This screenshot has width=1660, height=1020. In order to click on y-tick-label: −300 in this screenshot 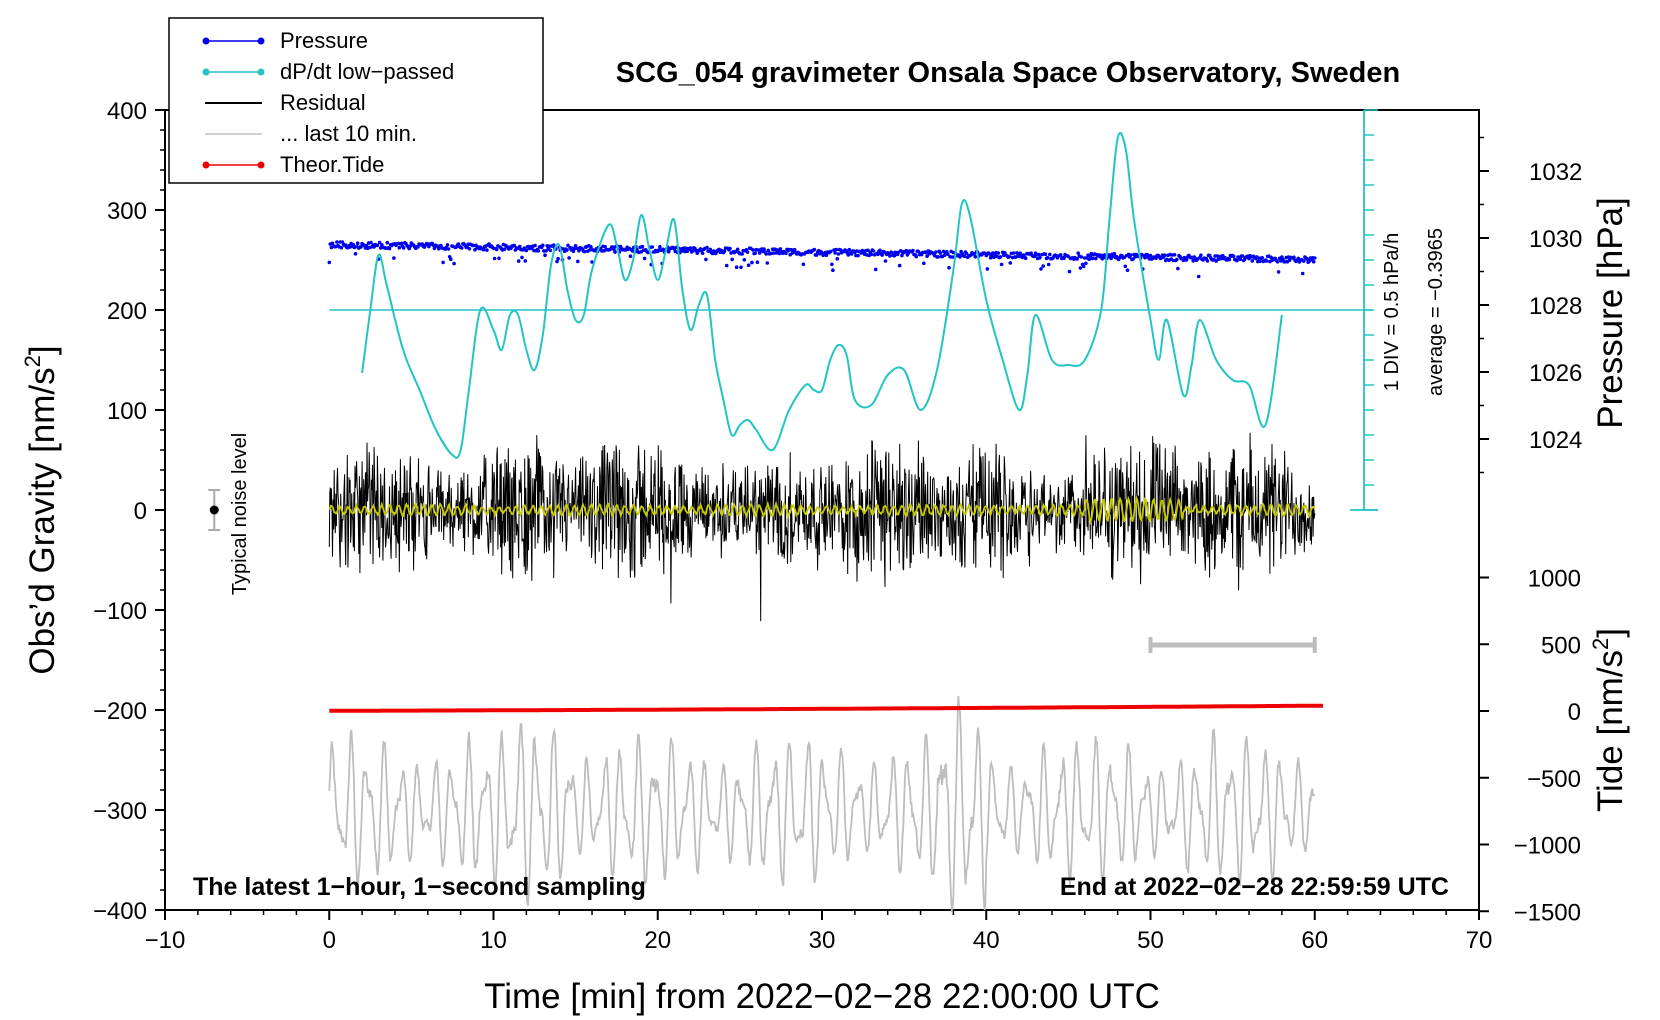, I will do `click(120, 811)`.